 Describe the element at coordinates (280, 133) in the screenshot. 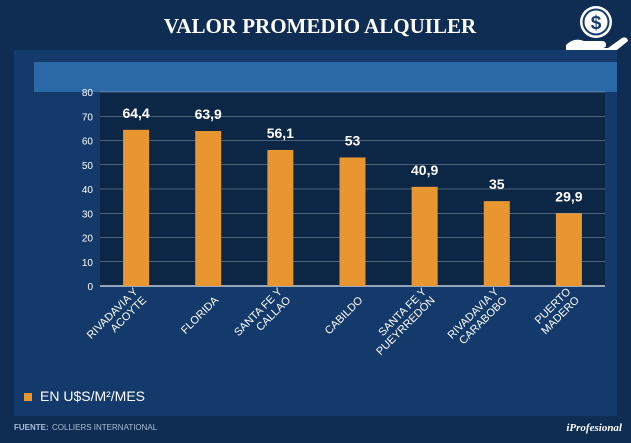

I see `bar-value-label: 56,1` at that location.